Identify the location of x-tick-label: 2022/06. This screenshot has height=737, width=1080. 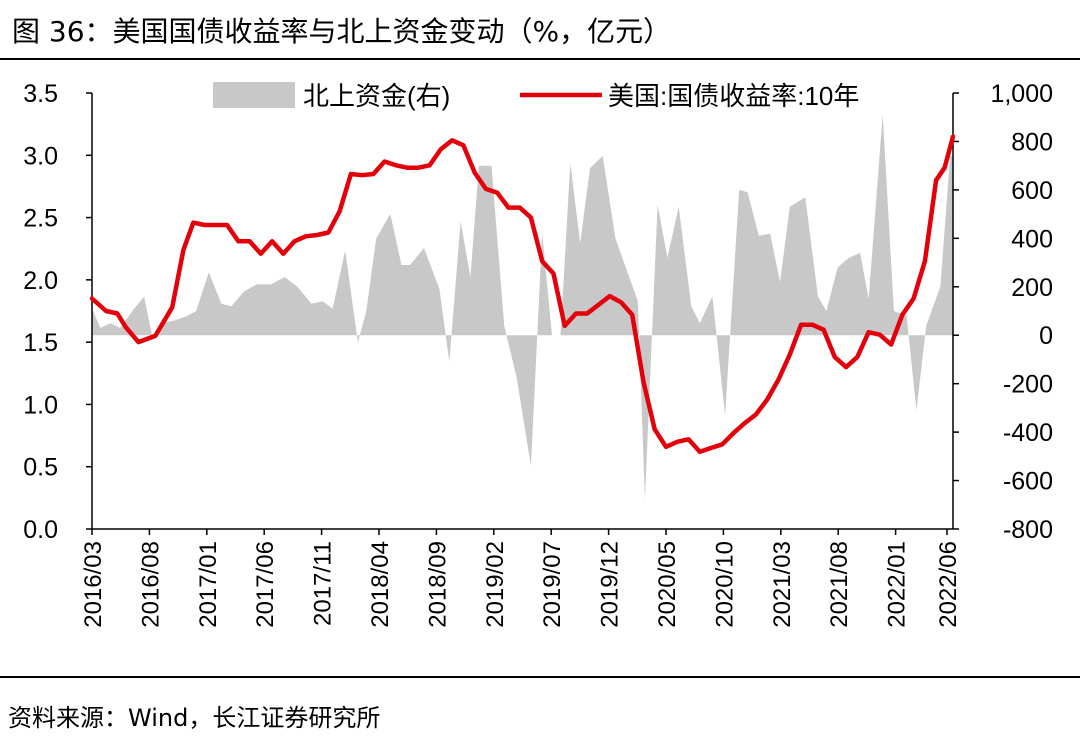
(948, 584).